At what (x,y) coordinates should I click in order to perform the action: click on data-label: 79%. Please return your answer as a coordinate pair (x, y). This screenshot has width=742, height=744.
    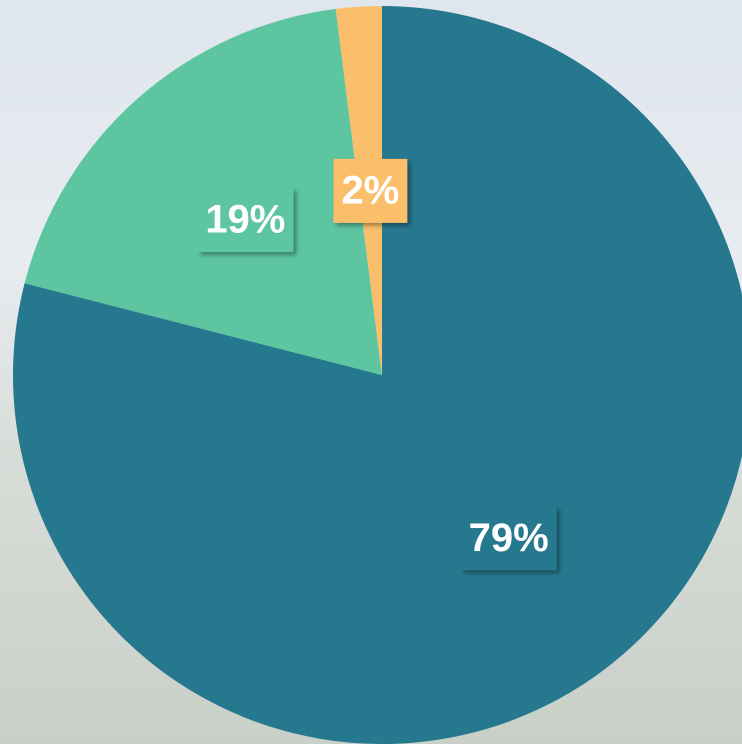
    Looking at the image, I should click on (508, 538).